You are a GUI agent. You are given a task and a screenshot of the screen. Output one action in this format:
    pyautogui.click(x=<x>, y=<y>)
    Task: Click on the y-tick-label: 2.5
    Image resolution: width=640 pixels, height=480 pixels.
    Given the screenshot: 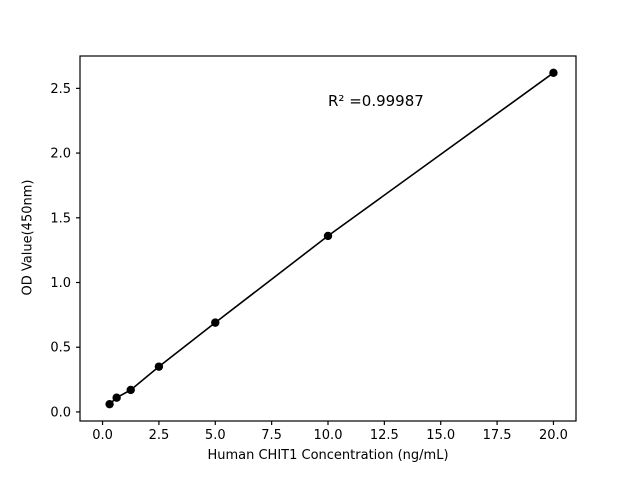 What is the action you would take?
    pyautogui.click(x=60, y=89)
    